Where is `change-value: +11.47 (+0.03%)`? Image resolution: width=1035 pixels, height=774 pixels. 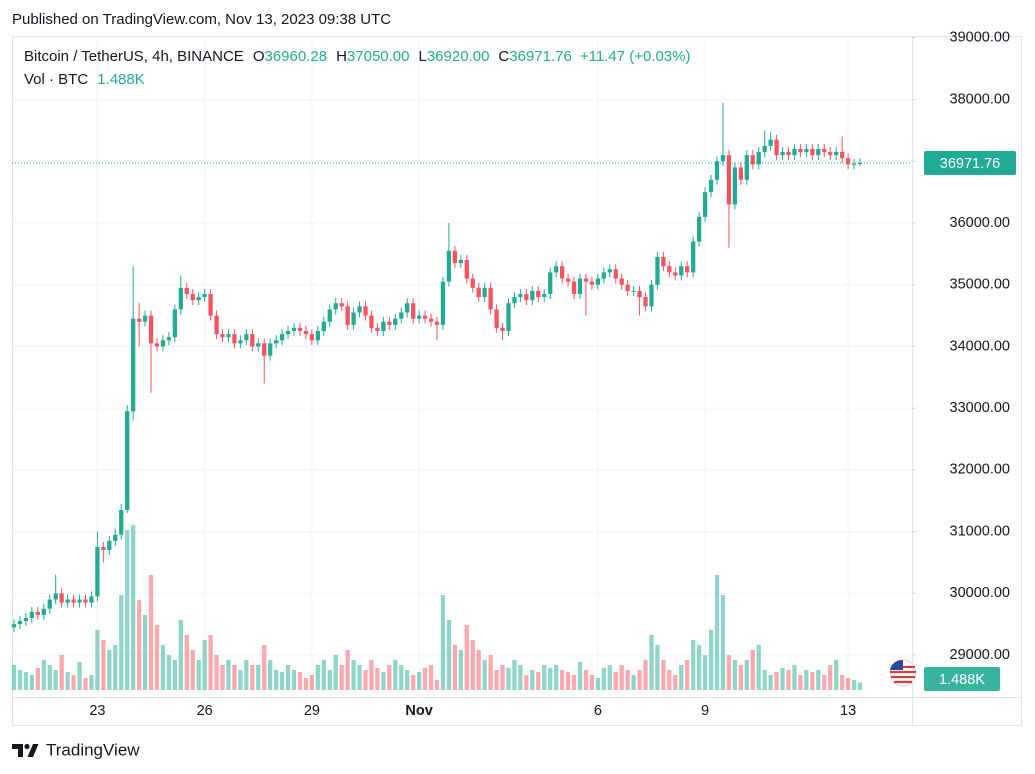 change-value: +11.47 (+0.03%) is located at coordinates (635, 56).